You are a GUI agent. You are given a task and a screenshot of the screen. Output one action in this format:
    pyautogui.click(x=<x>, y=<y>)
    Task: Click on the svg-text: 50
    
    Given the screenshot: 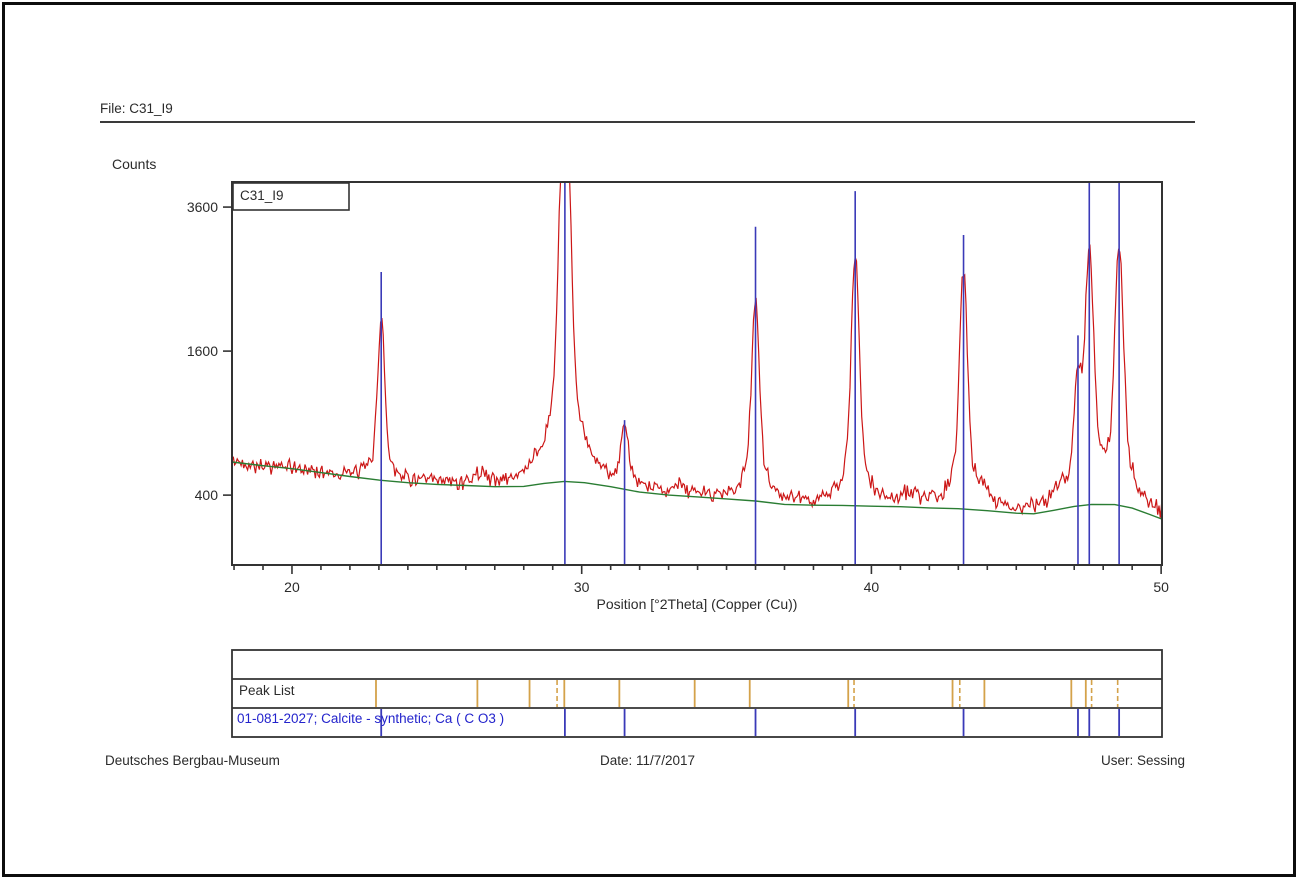 What is the action you would take?
    pyautogui.click(x=1161, y=587)
    